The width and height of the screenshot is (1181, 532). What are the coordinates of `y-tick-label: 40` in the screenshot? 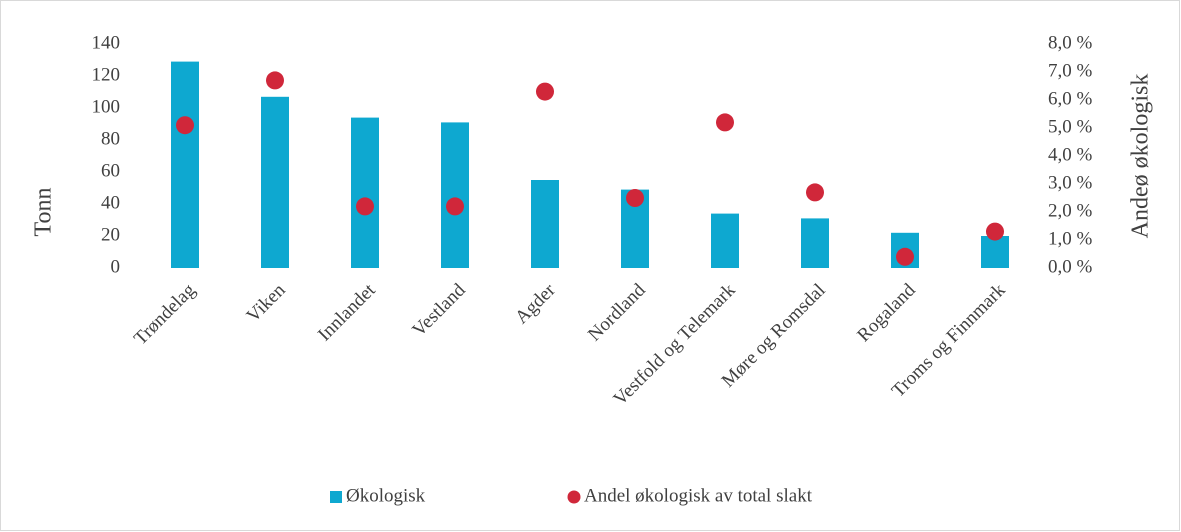 It's located at (110, 202).